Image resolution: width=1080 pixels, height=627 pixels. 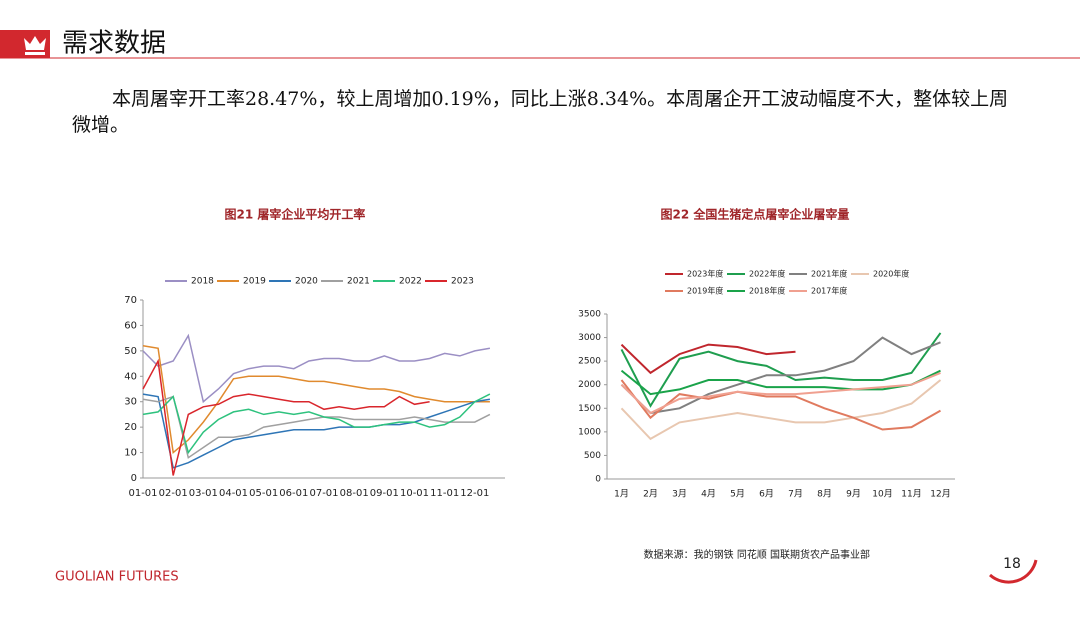 I want to click on page-number: 18, so click(x=1012, y=564).